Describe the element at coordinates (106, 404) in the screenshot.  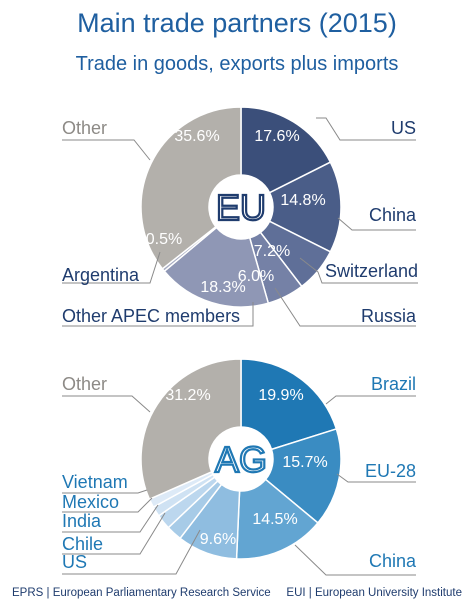
I see `ag-leader-other` at that location.